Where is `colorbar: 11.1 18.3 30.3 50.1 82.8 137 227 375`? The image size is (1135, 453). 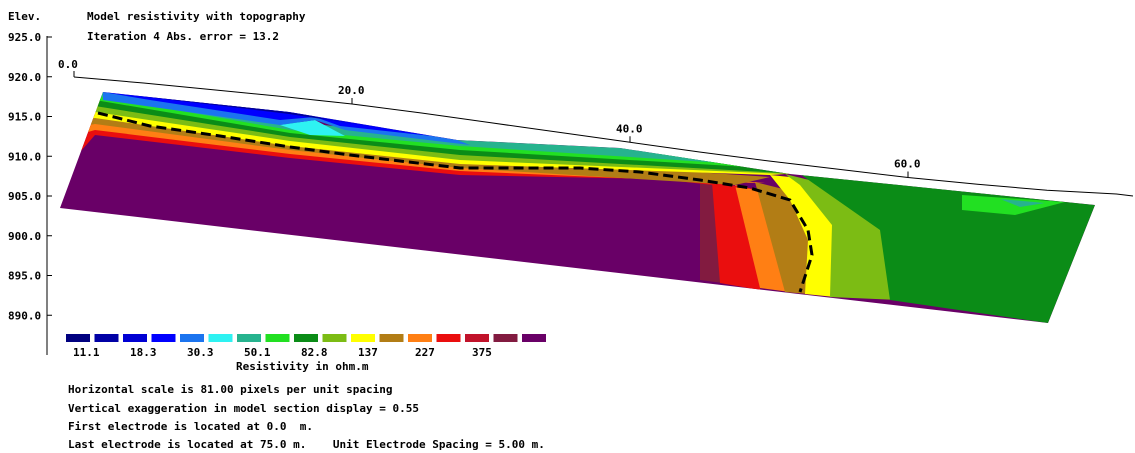 colorbar: 11.1 18.3 30.3 50.1 82.8 137 227 375 is located at coordinates (306, 346).